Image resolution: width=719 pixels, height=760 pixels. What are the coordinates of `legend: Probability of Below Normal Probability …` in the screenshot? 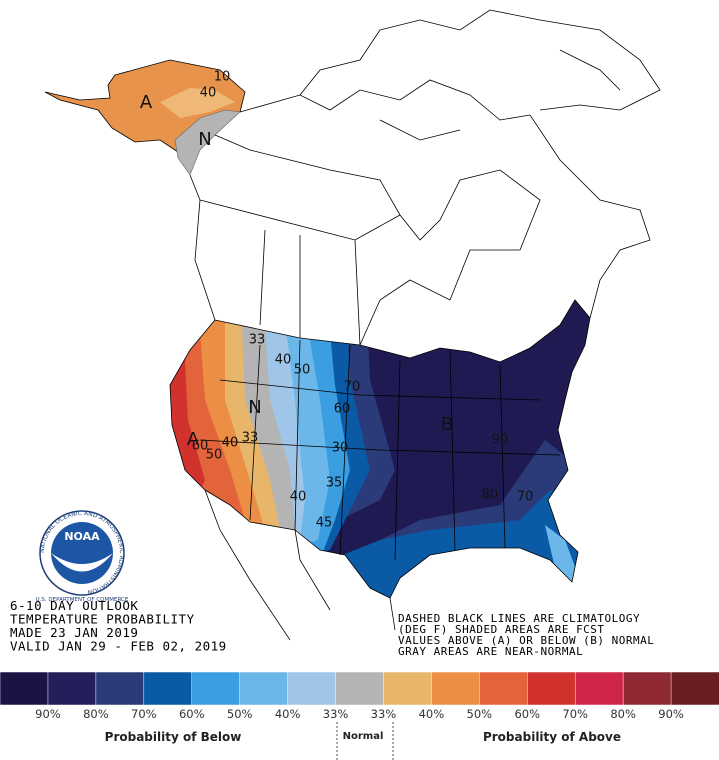 It's located at (359, 715).